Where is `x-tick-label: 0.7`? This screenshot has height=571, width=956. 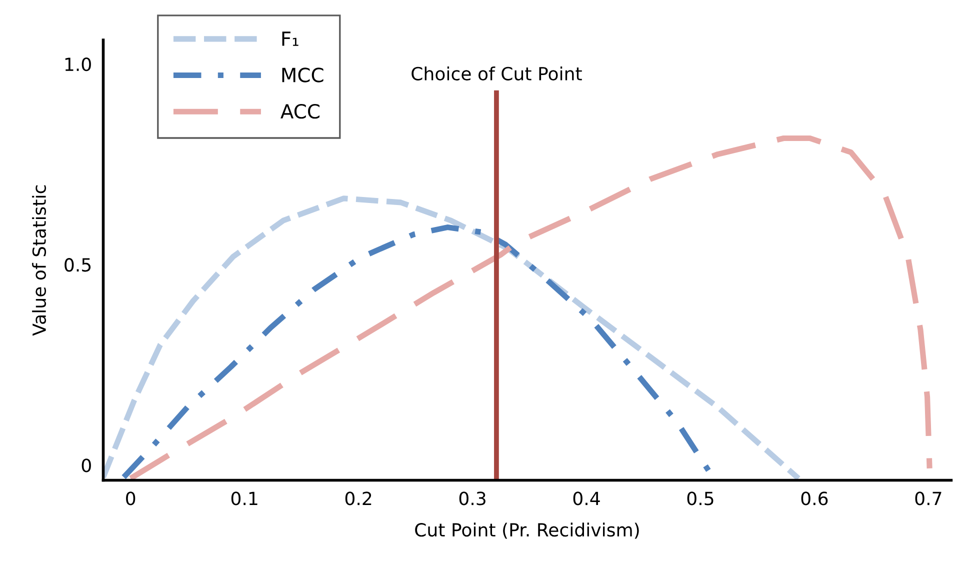
x-tick-label: 0.7 is located at coordinates (928, 499).